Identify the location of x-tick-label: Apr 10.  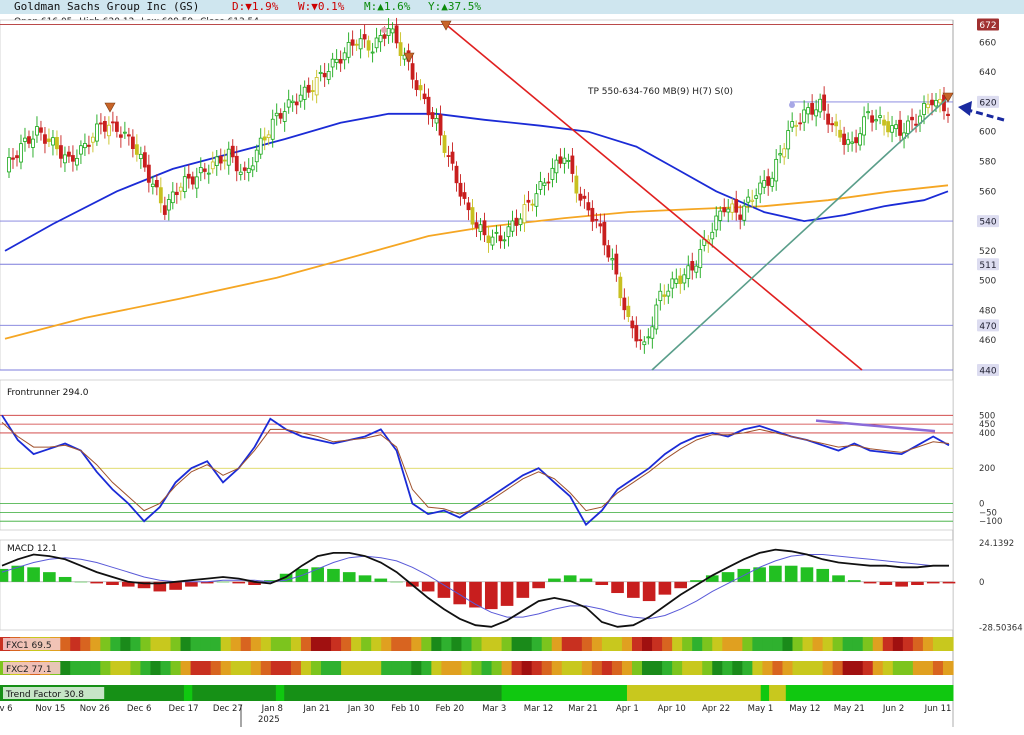
(672, 709).